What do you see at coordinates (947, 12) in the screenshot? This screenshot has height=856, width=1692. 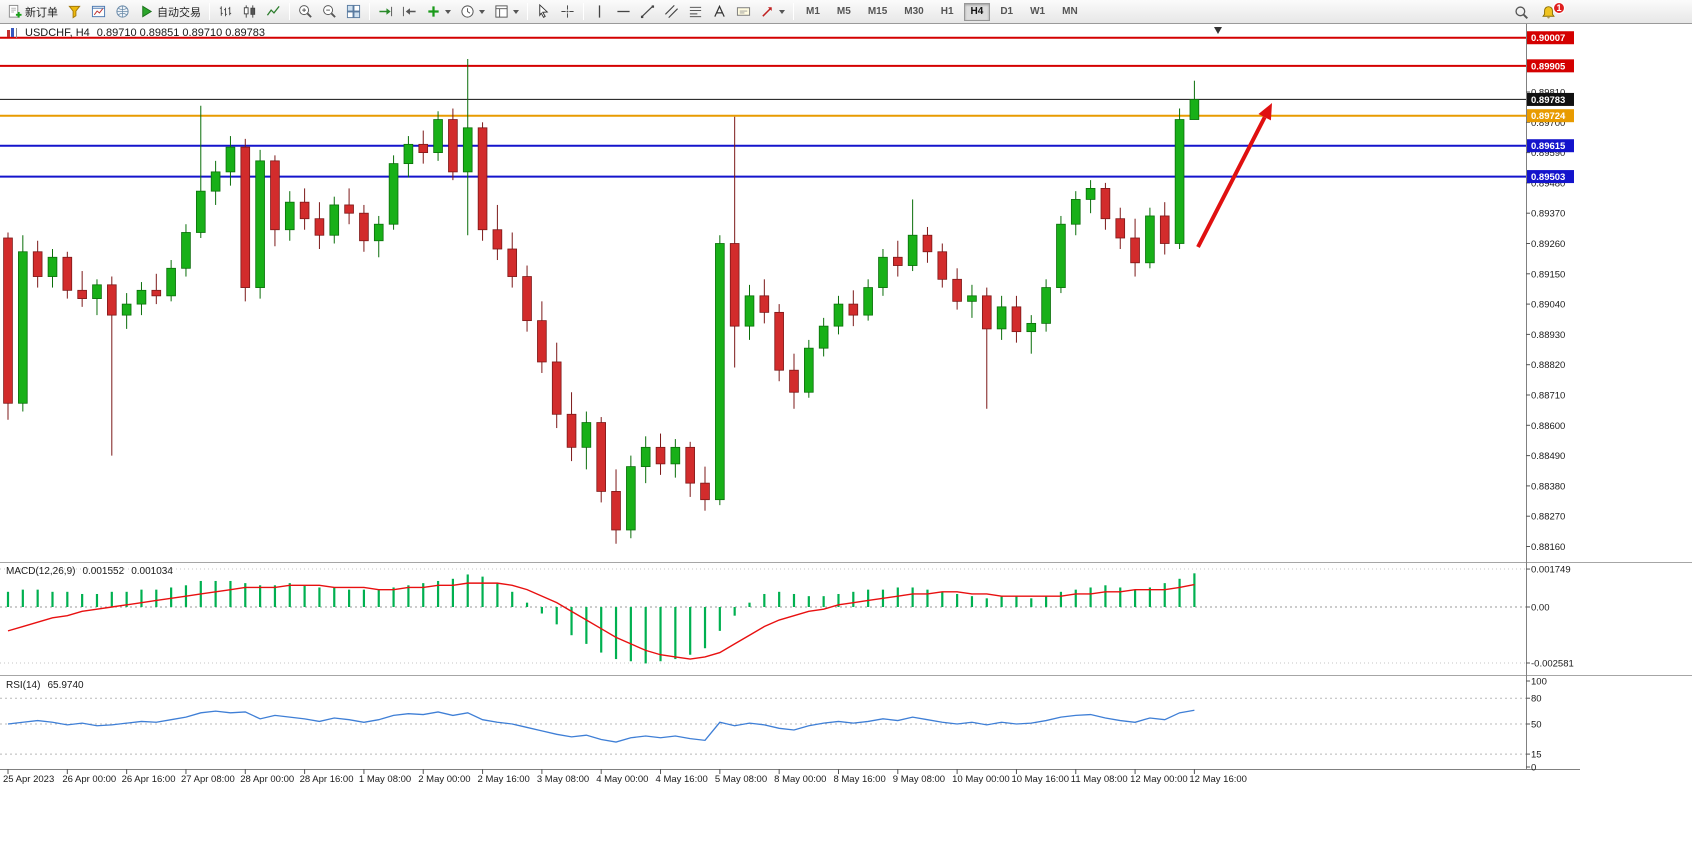 I see `tf-h1: H1` at bounding box center [947, 12].